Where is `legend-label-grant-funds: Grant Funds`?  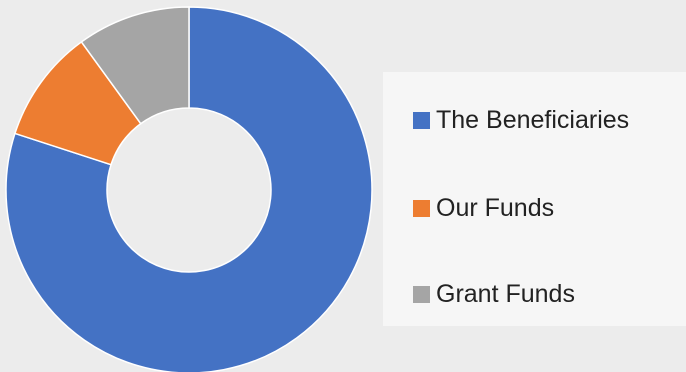
legend-label-grant-funds: Grant Funds is located at coordinates (505, 293).